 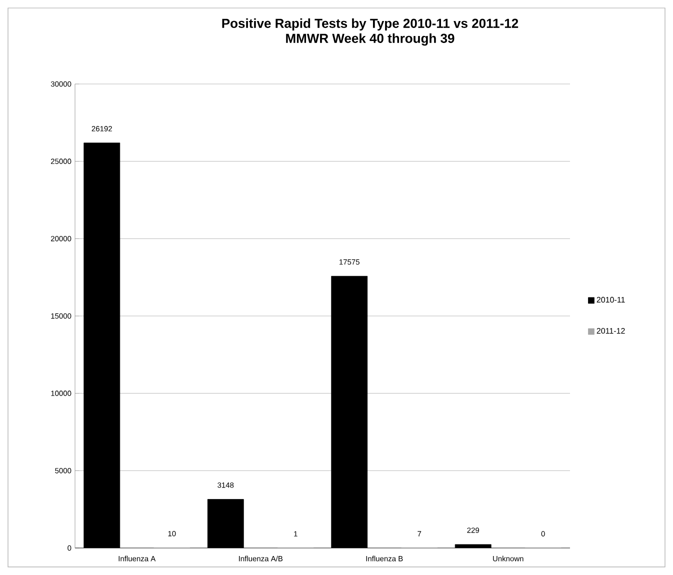 I want to click on legend-label: 2010-11, so click(x=610, y=299).